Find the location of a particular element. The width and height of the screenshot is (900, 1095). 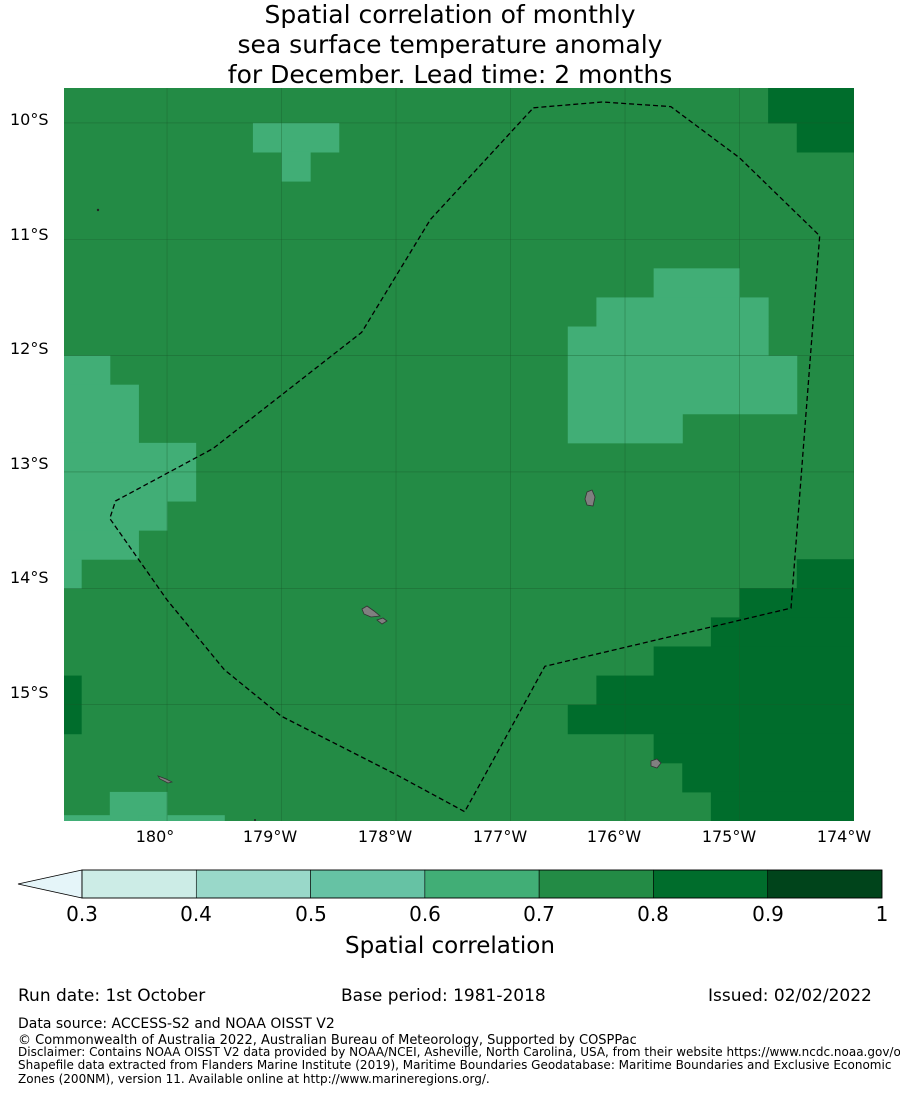

cb-tick-7: 1 is located at coordinates (882, 914).